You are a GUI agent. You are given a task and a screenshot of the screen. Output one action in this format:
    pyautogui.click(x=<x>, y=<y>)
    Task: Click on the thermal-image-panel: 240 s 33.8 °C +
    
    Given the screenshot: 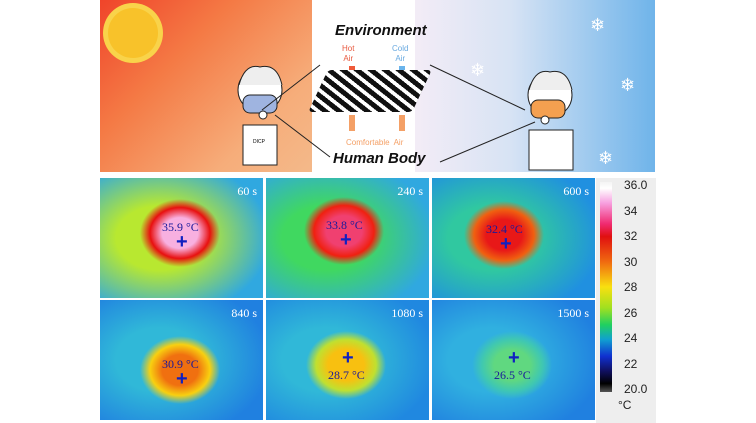 What is the action you would take?
    pyautogui.click(x=347, y=238)
    